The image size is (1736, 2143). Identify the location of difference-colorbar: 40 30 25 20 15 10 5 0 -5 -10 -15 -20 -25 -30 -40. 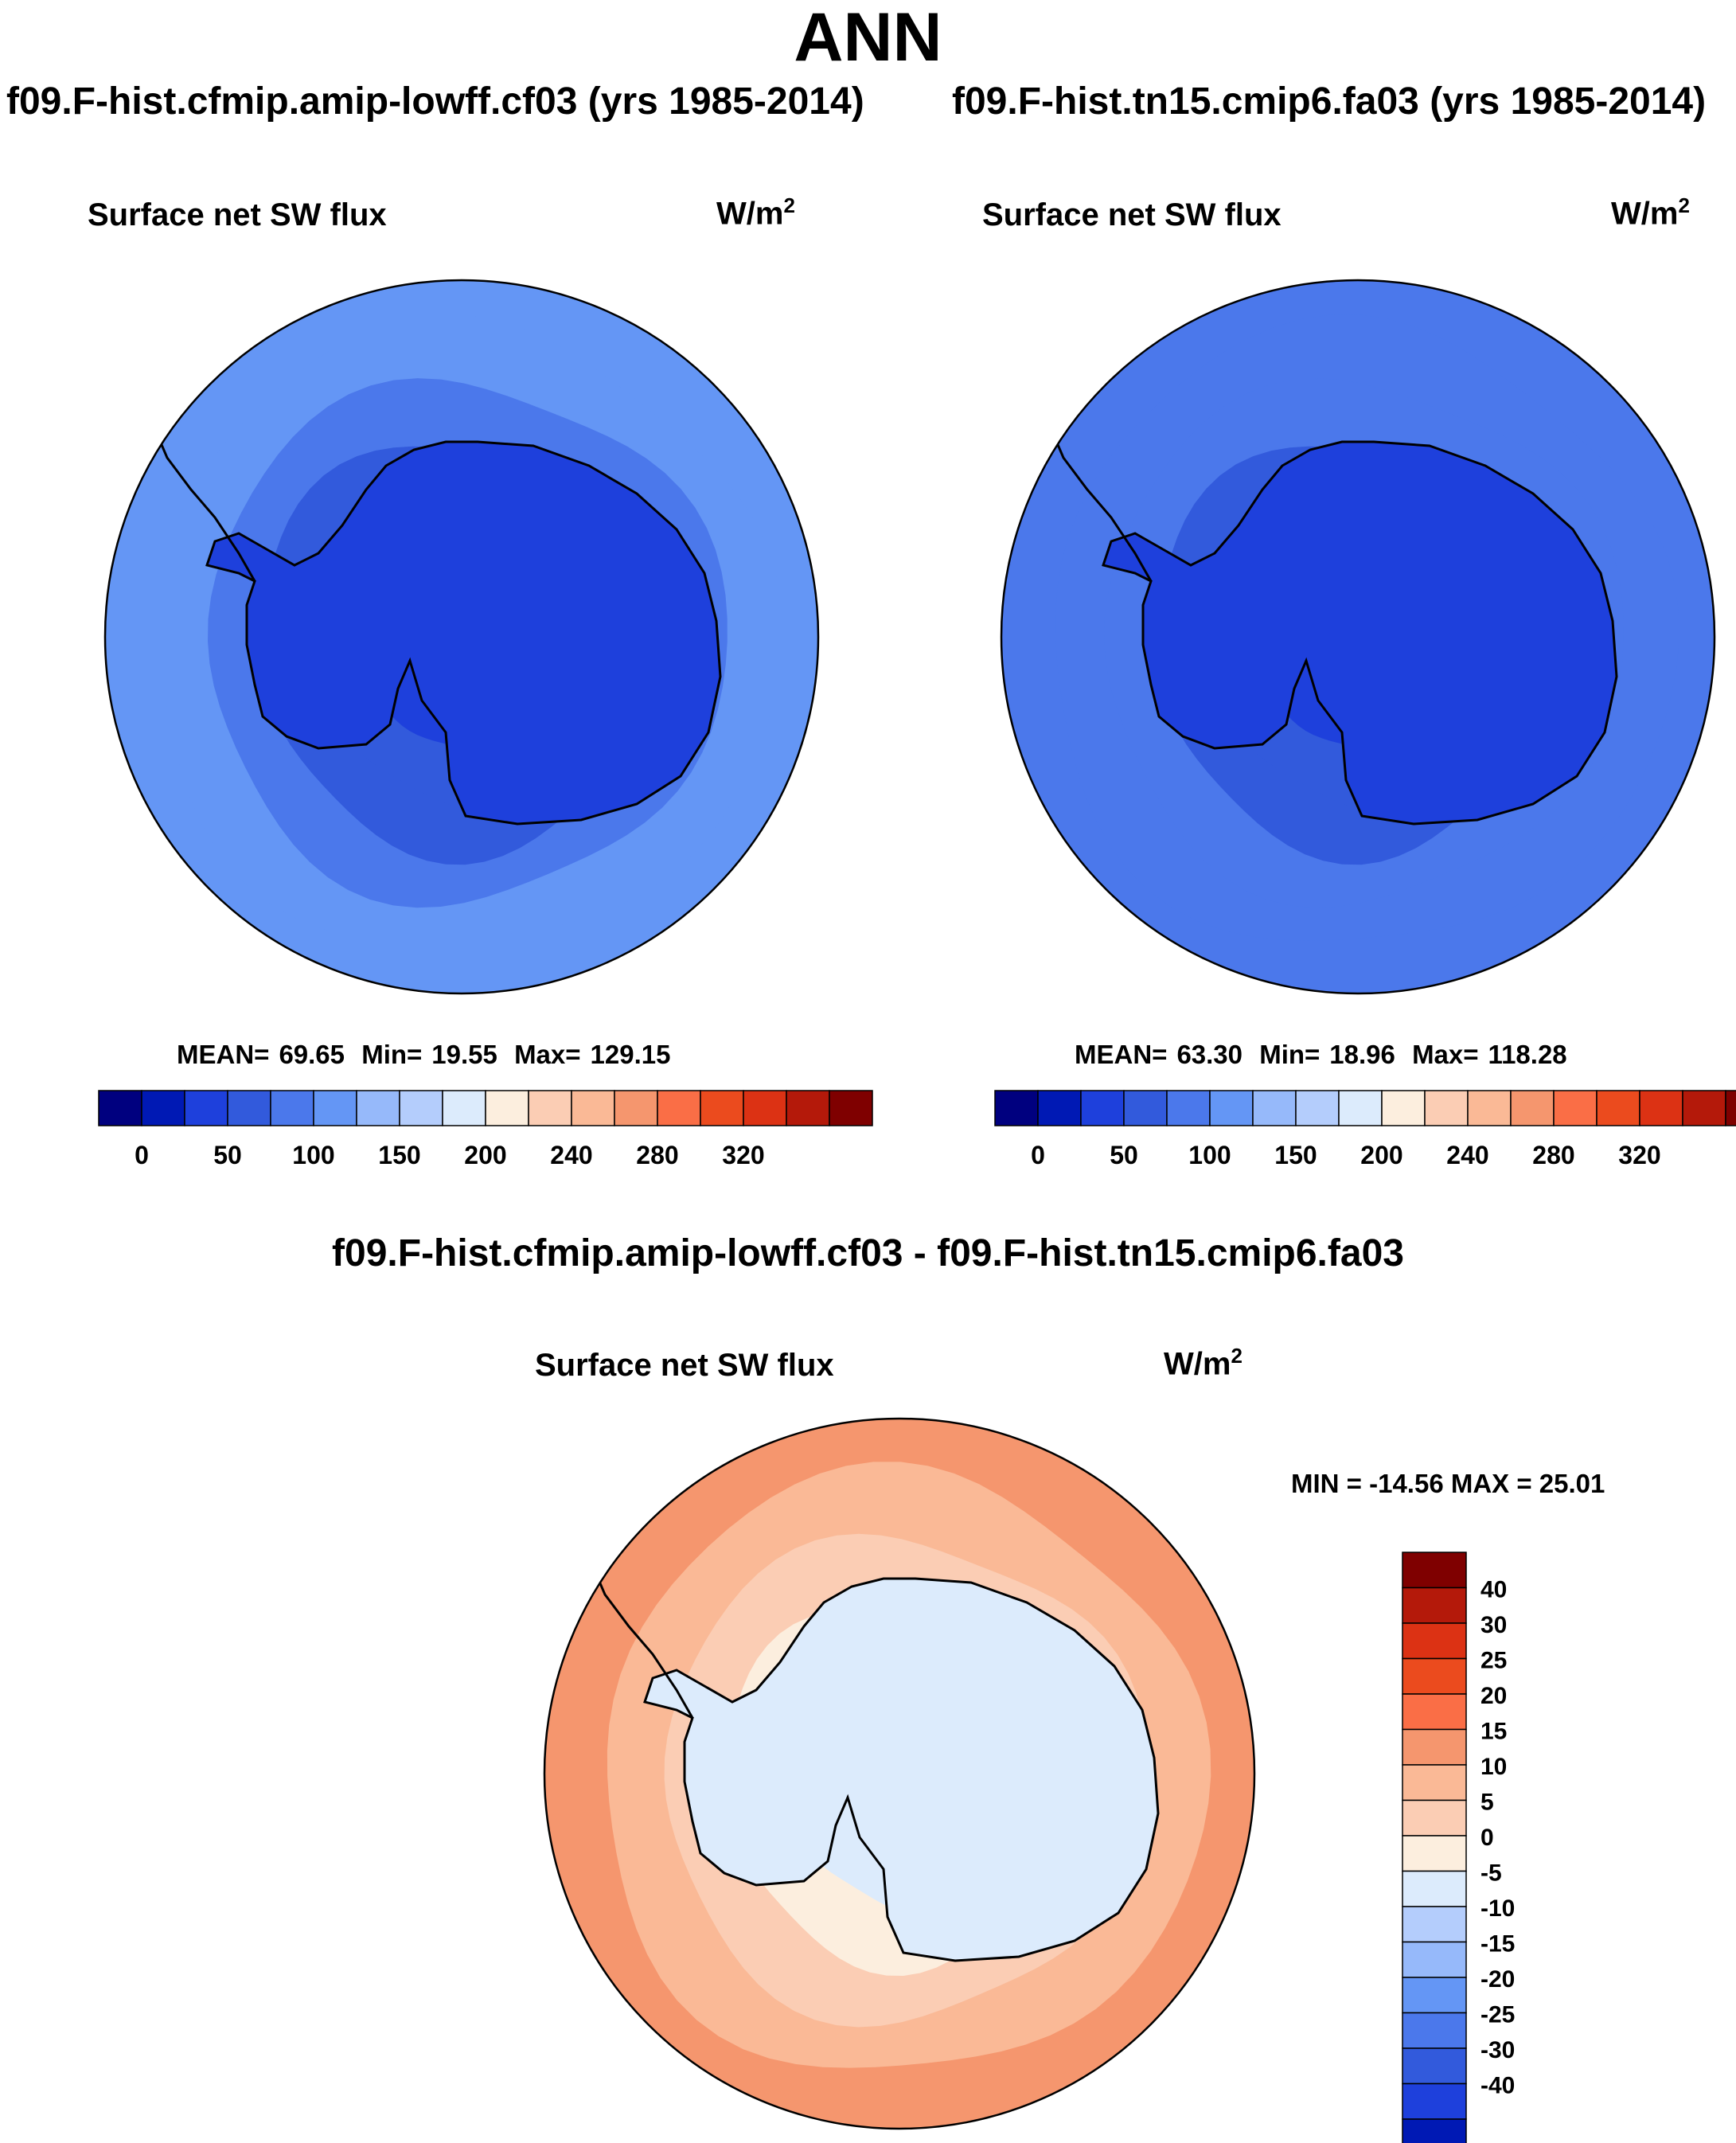
(1458, 1847).